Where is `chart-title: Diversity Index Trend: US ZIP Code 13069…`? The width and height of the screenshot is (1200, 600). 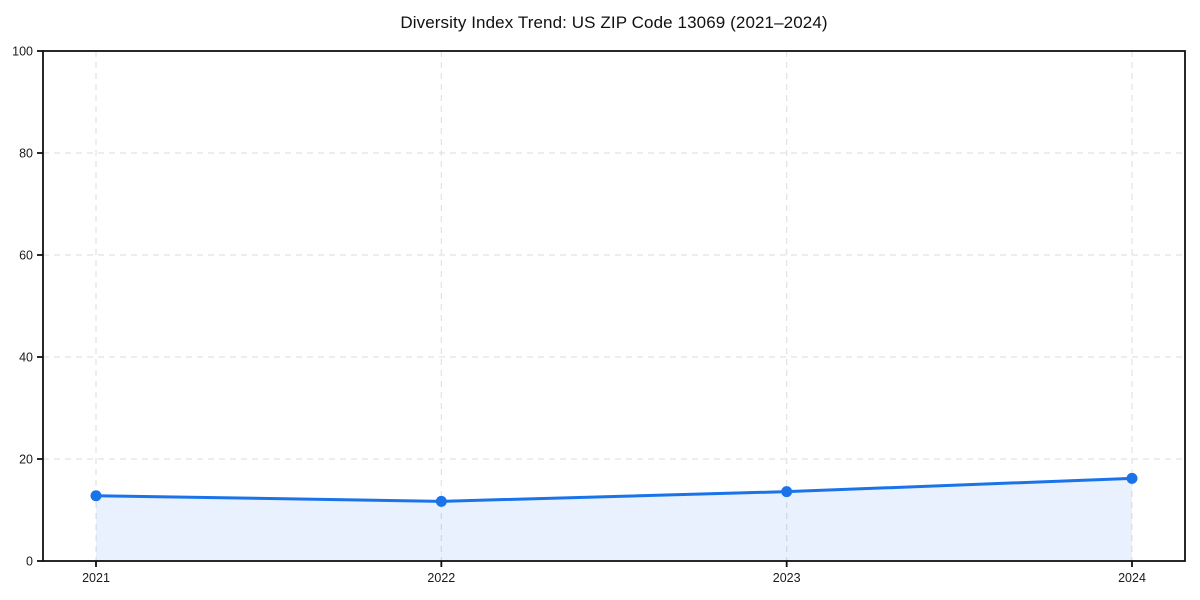
chart-title: Diversity Index Trend: US ZIP Code 13069… is located at coordinates (614, 22).